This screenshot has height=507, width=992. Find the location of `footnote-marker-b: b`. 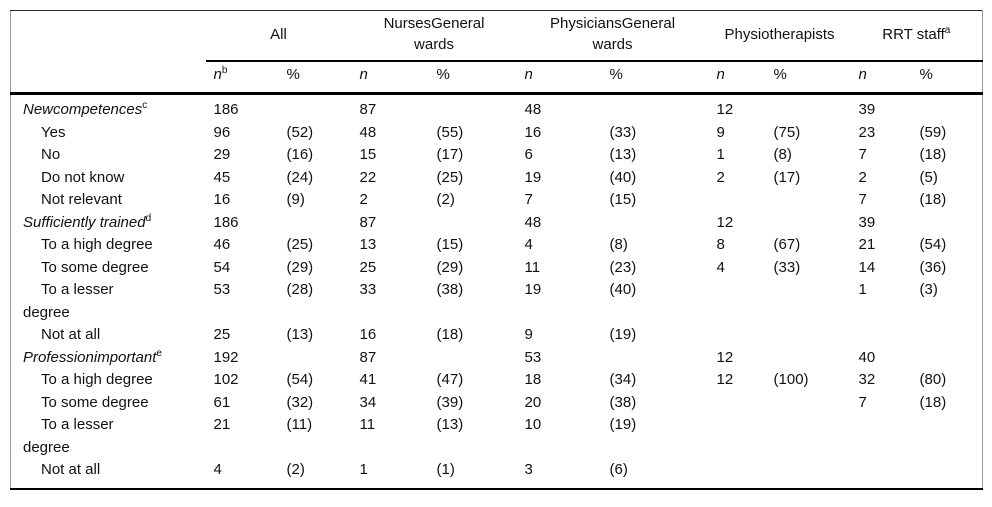

footnote-marker-b: b is located at coordinates (224, 71).